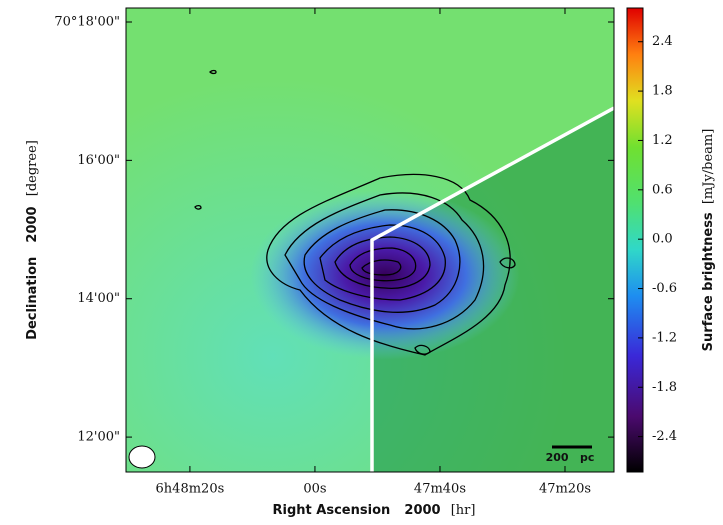 The height and width of the screenshot is (525, 723). Describe the element at coordinates (664, 387) in the screenshot. I see `colorbar-tick-label: -1.8` at that location.